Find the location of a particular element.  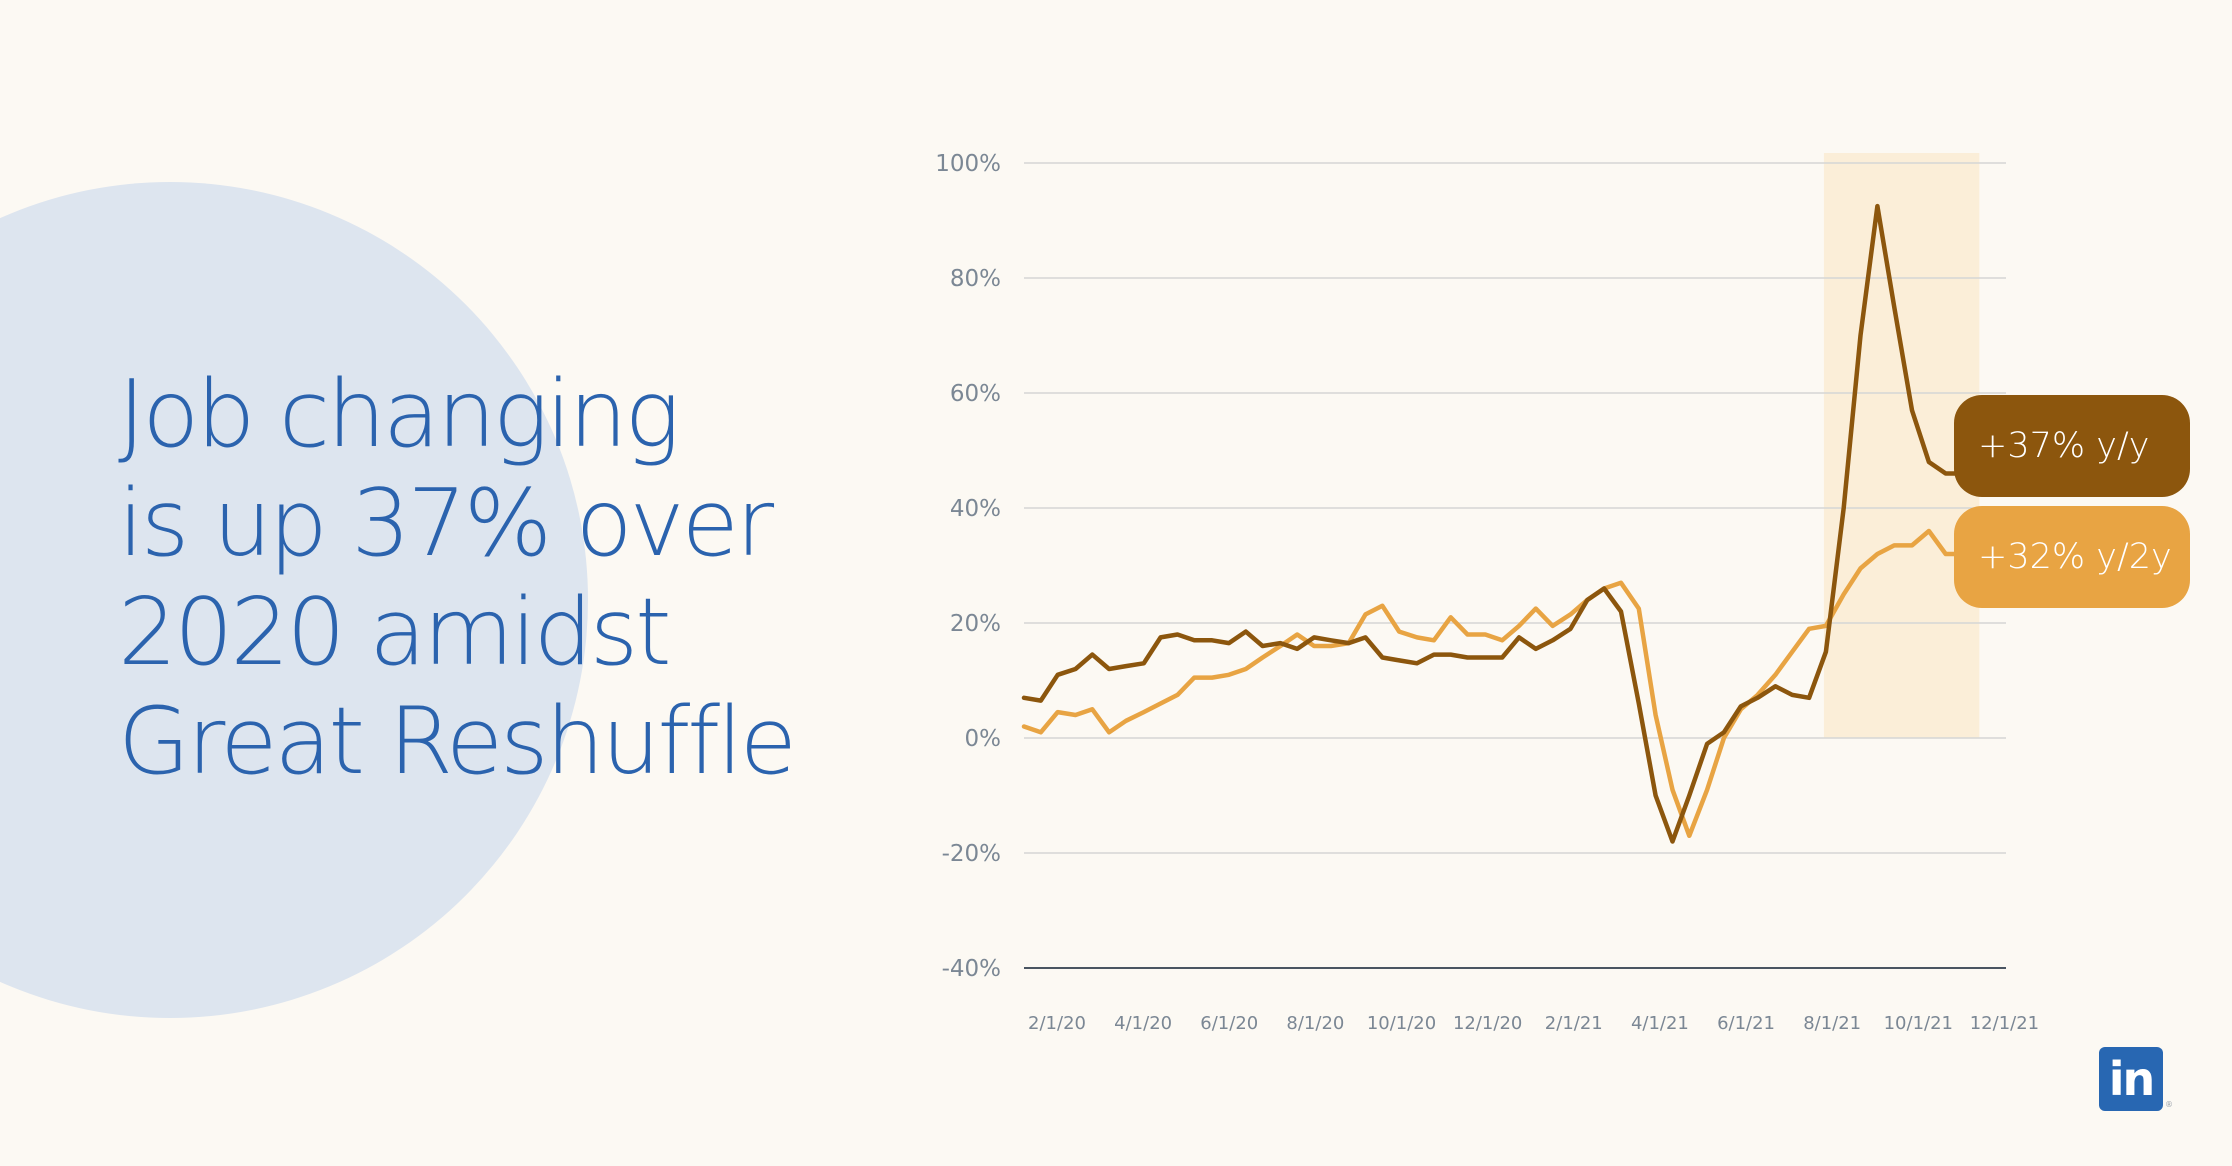

headline-line-4: Great Reshuffle is located at coordinates (457, 741).